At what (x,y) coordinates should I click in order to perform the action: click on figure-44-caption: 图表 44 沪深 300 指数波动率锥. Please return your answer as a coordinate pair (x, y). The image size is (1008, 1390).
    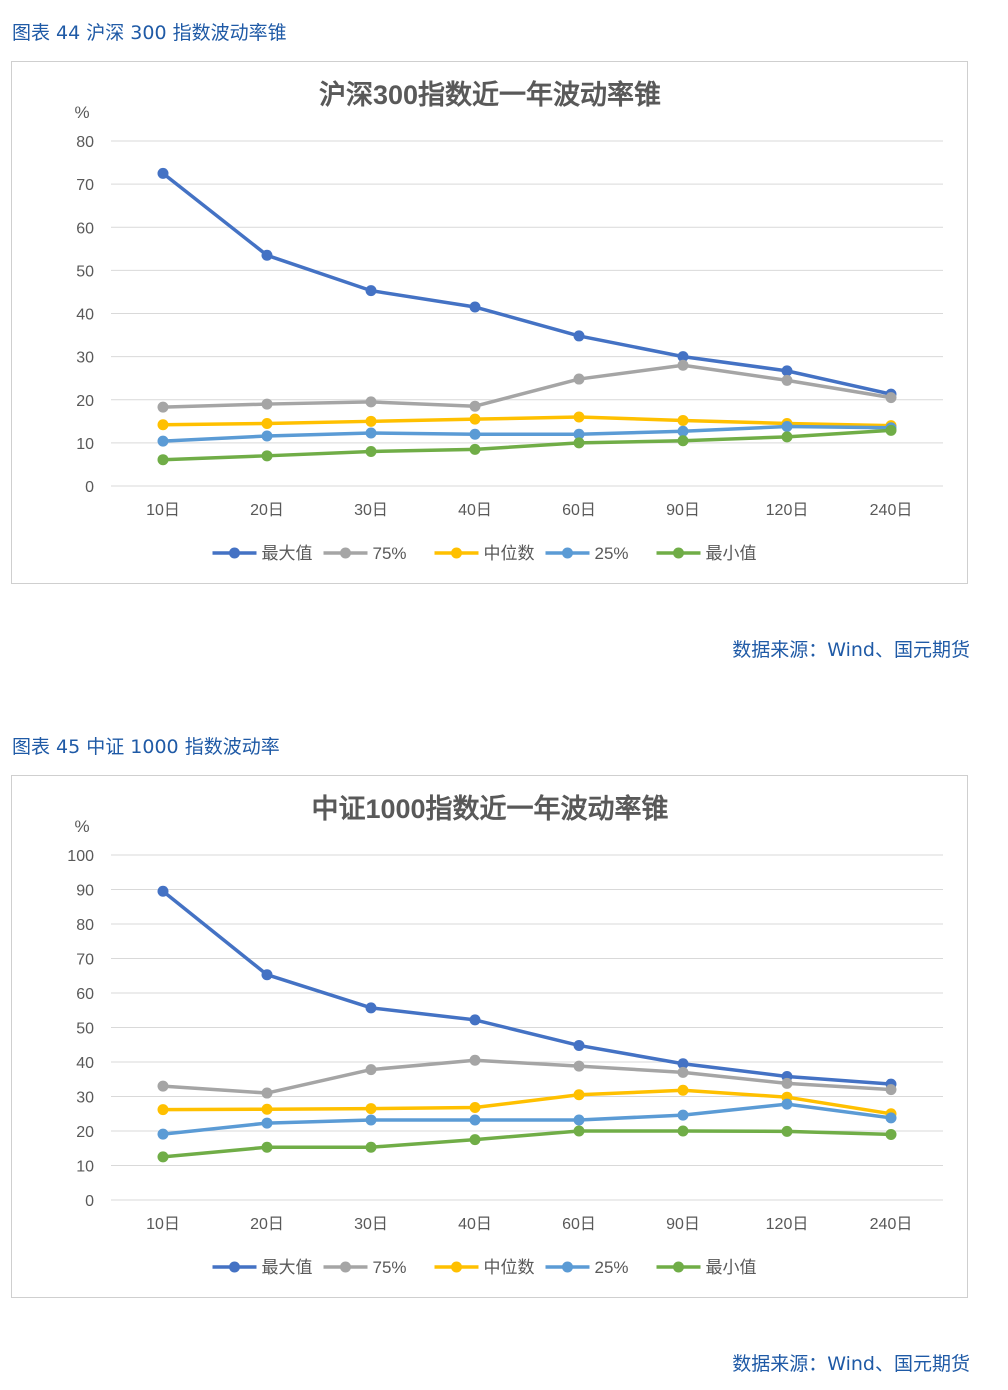
    Looking at the image, I should click on (149, 33).